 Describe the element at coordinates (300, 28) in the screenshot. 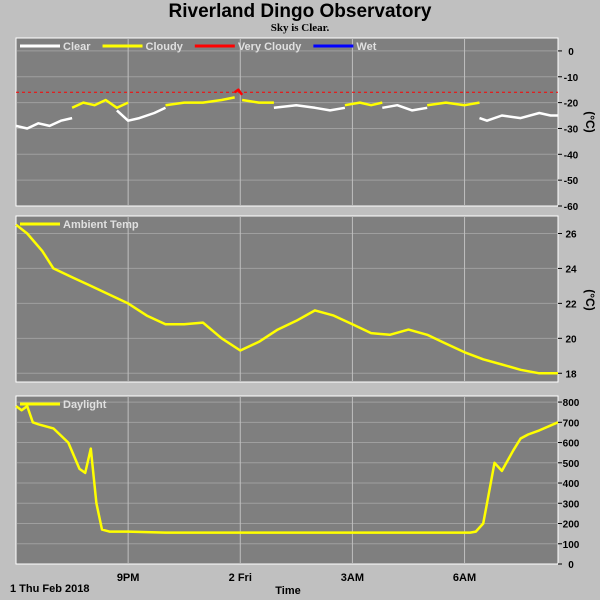

I see `sky-status: Sky is Clear.` at that location.